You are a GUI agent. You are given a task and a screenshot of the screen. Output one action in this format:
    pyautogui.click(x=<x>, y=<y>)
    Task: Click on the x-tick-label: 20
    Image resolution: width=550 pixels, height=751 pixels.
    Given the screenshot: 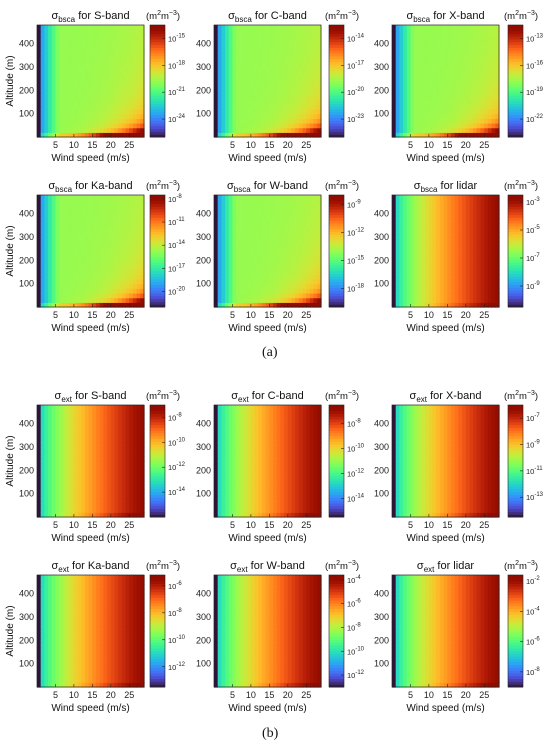 What is the action you would take?
    pyautogui.click(x=111, y=145)
    